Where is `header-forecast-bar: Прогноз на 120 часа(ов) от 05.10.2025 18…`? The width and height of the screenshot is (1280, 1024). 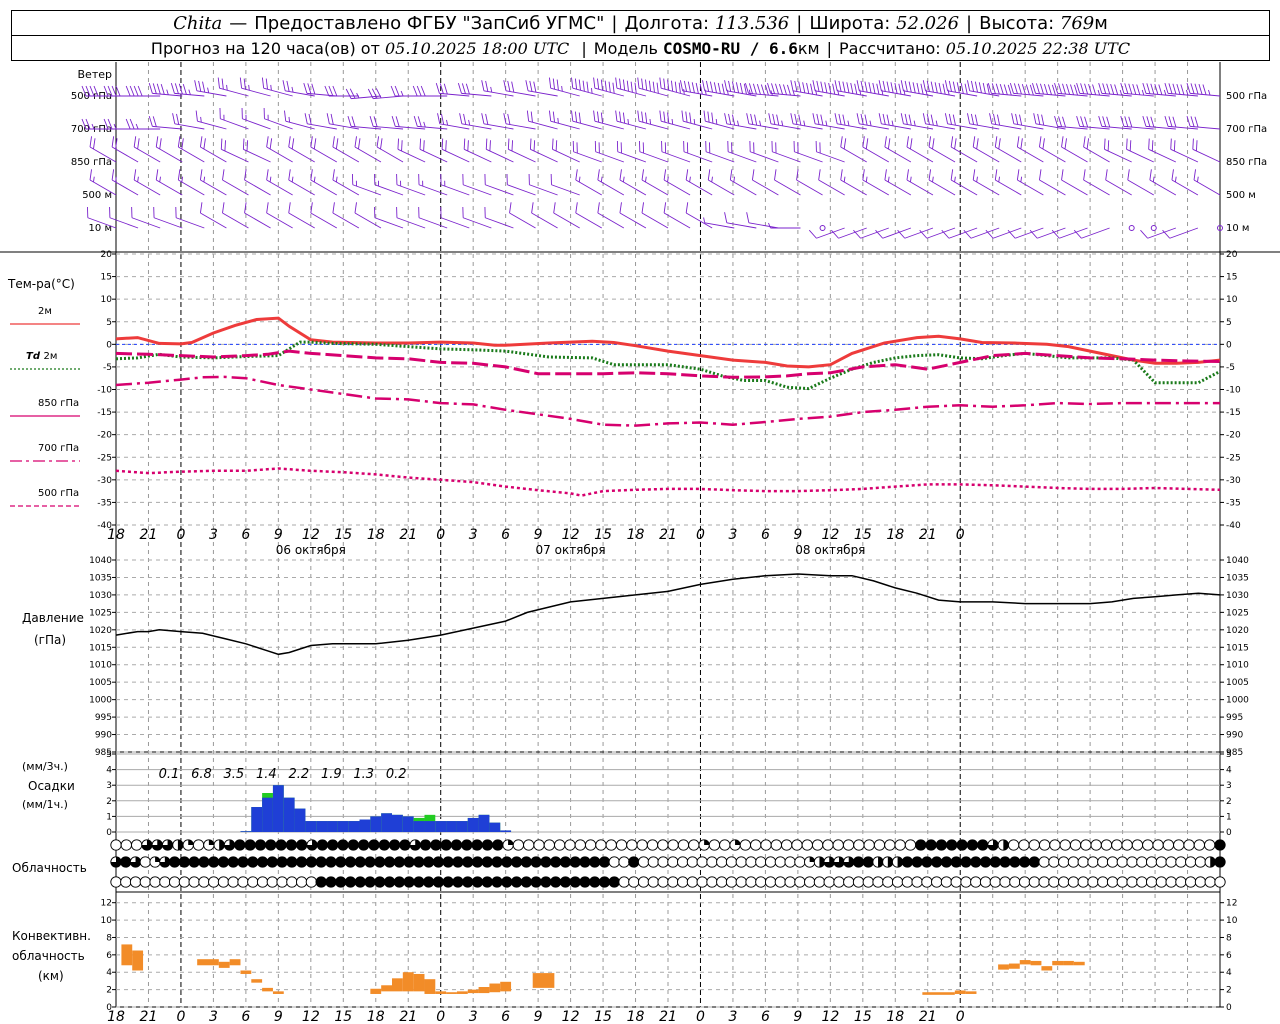 header-forecast-bar: Прогноз на 120 часа(ов) от 05.10.2025 18… is located at coordinates (640, 48).